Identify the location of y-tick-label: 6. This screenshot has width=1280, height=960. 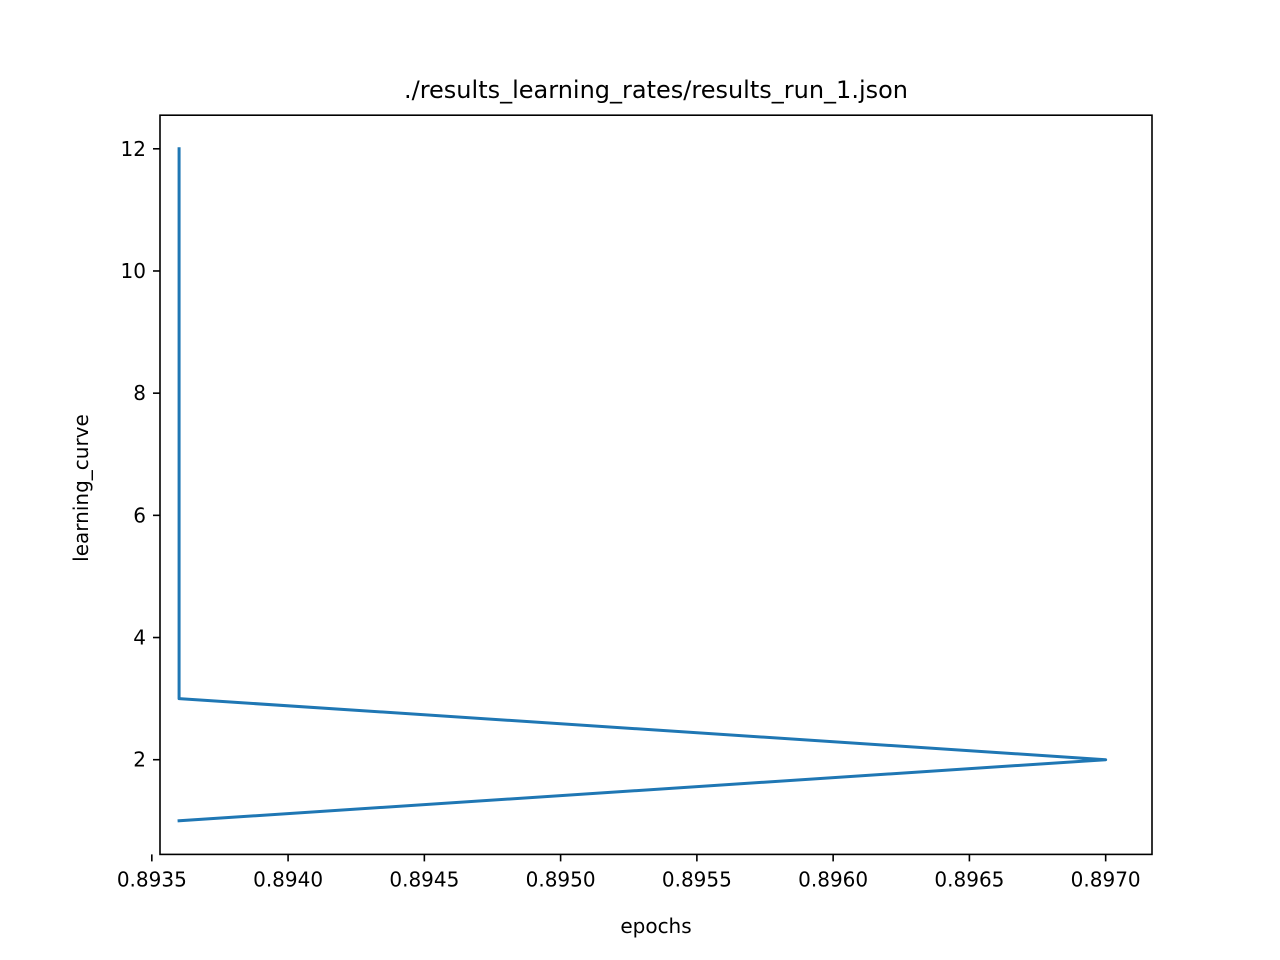
(139, 515).